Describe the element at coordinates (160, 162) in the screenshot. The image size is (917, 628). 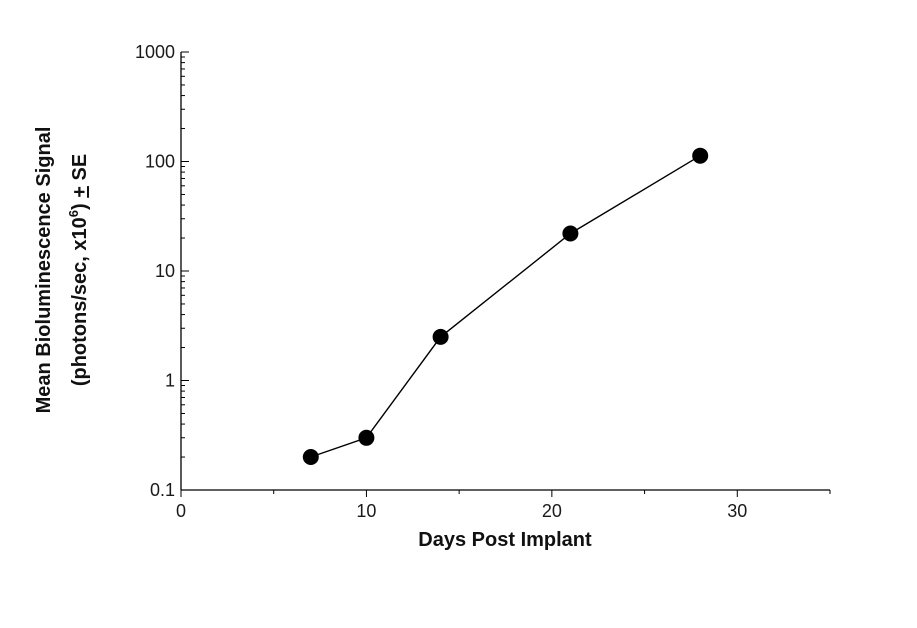
I see `y-tick-label: 100` at that location.